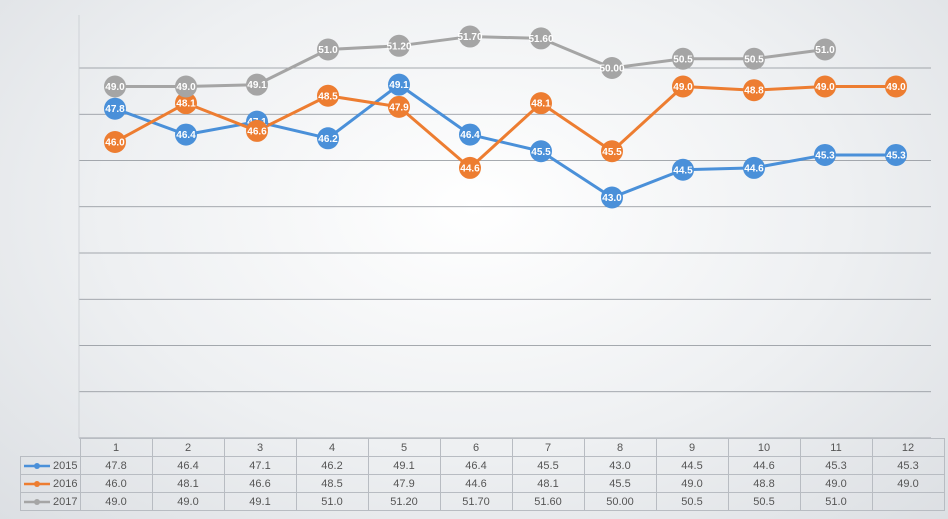 The image size is (948, 519). I want to click on table-cell: 50.00, so click(620, 501).